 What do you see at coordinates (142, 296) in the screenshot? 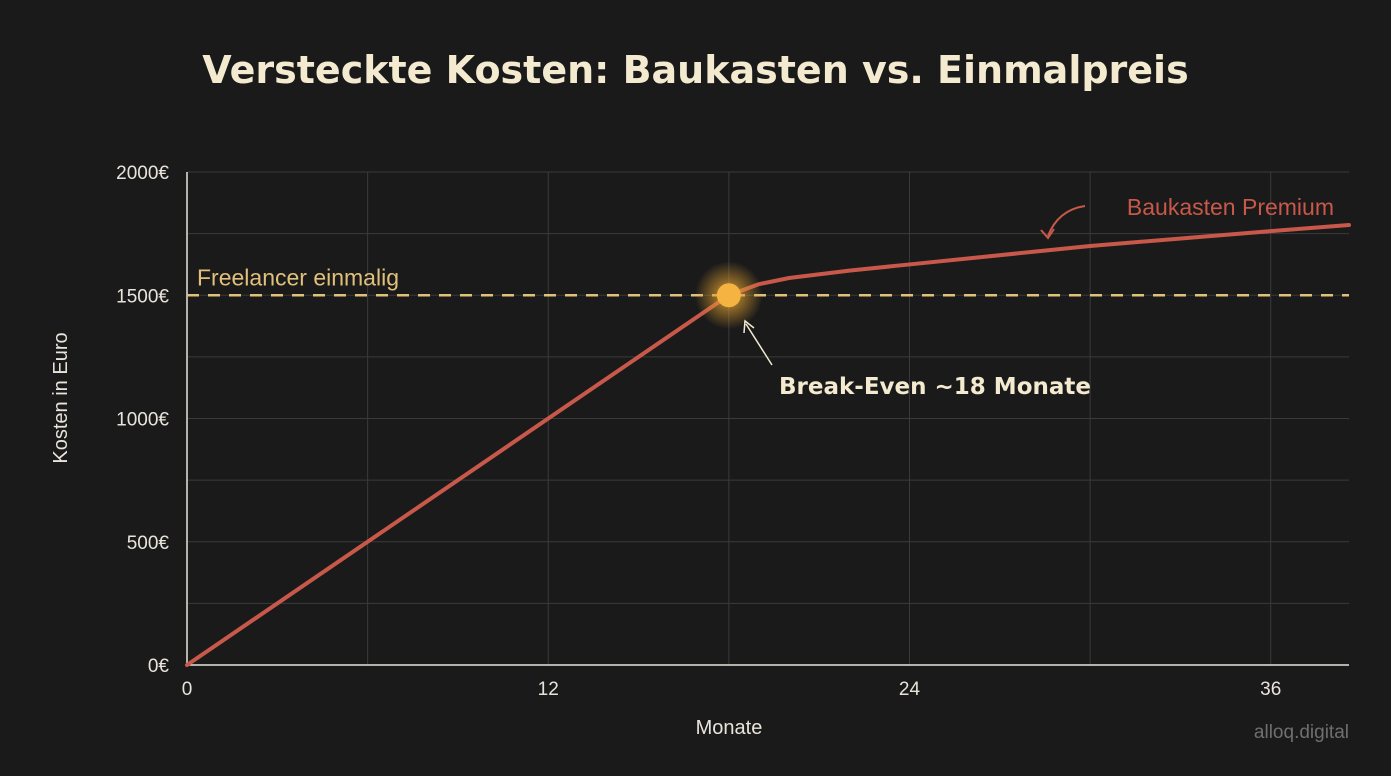
I see `y-tick-label: 1500€` at bounding box center [142, 296].